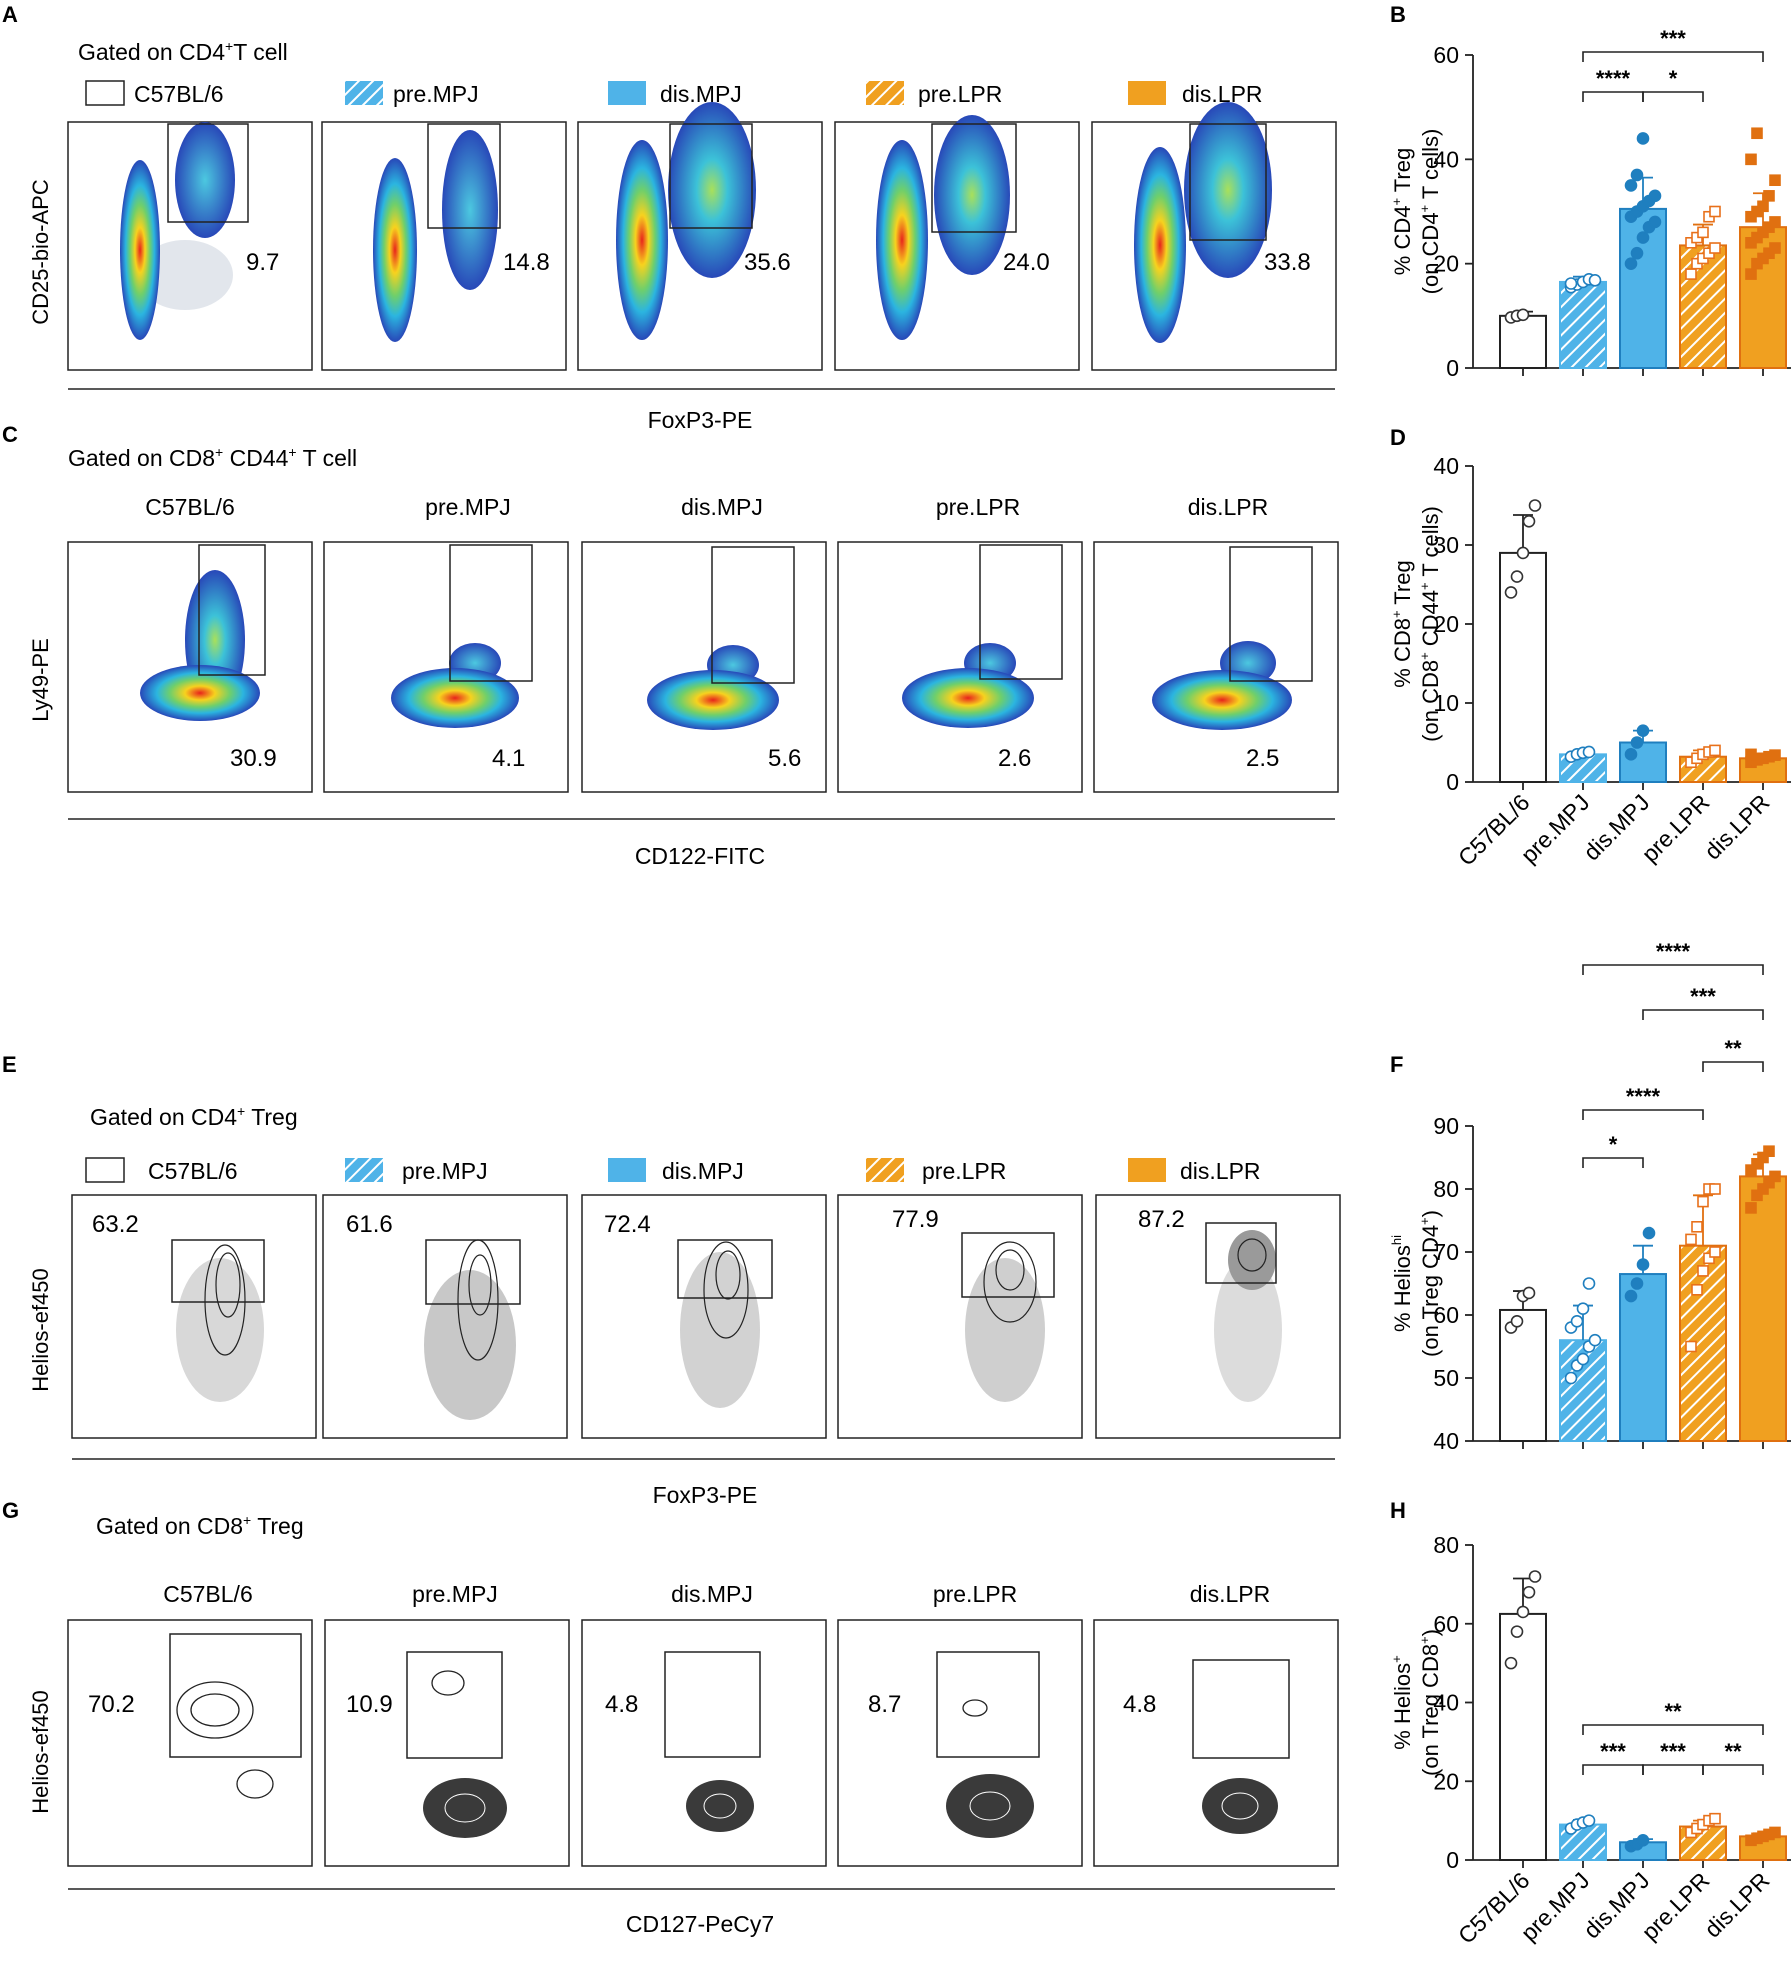 This screenshot has width=1791, height=1976. What do you see at coordinates (208, 173) in the screenshot?
I see `gate-a-c57` at bounding box center [208, 173].